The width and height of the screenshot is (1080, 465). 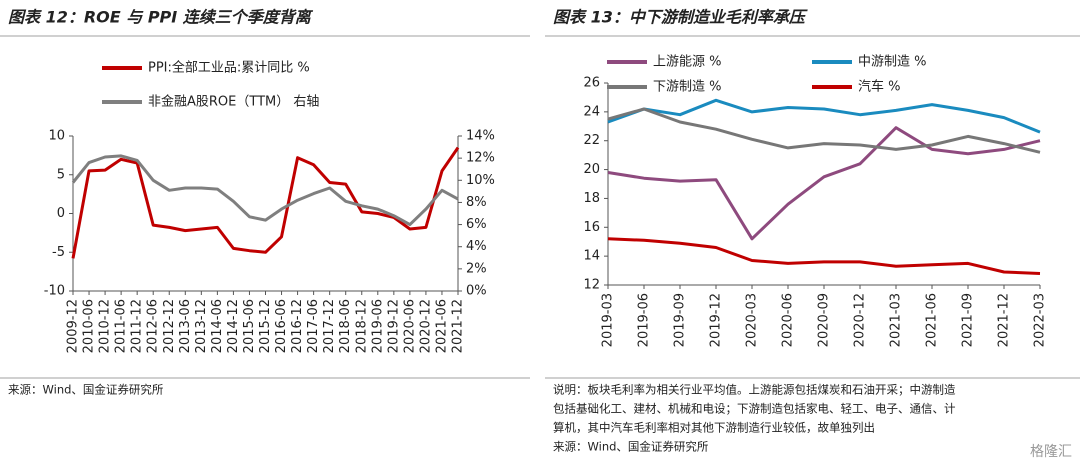 What do you see at coordinates (121, 326) in the screenshot?
I see `x-tick-label: 2011-06` at bounding box center [121, 326].